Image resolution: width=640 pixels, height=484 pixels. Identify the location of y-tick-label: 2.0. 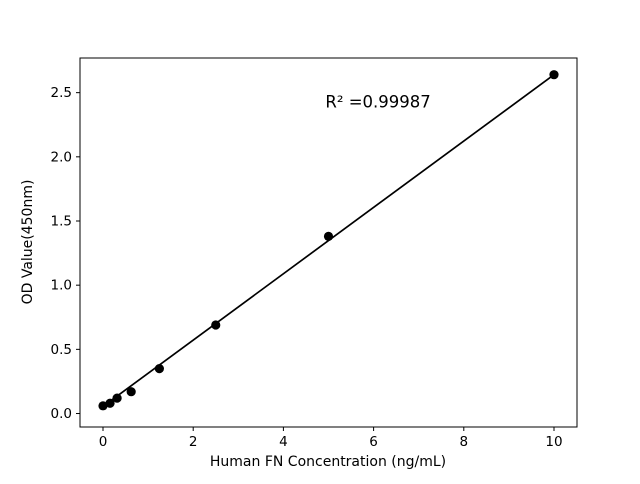
(61, 157).